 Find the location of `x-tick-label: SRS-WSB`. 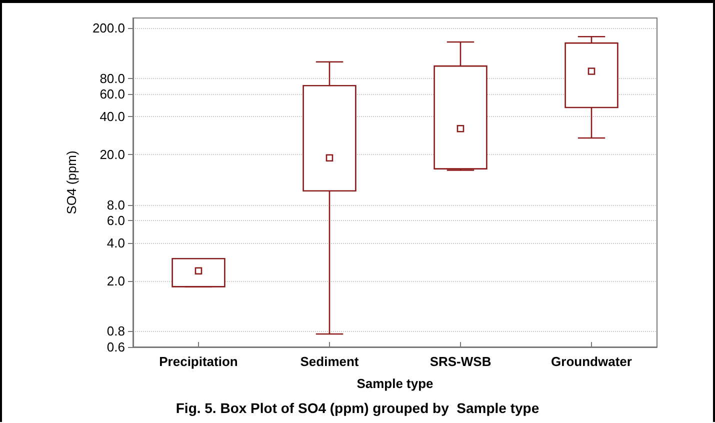

x-tick-label: SRS-WSB is located at coordinates (461, 361).